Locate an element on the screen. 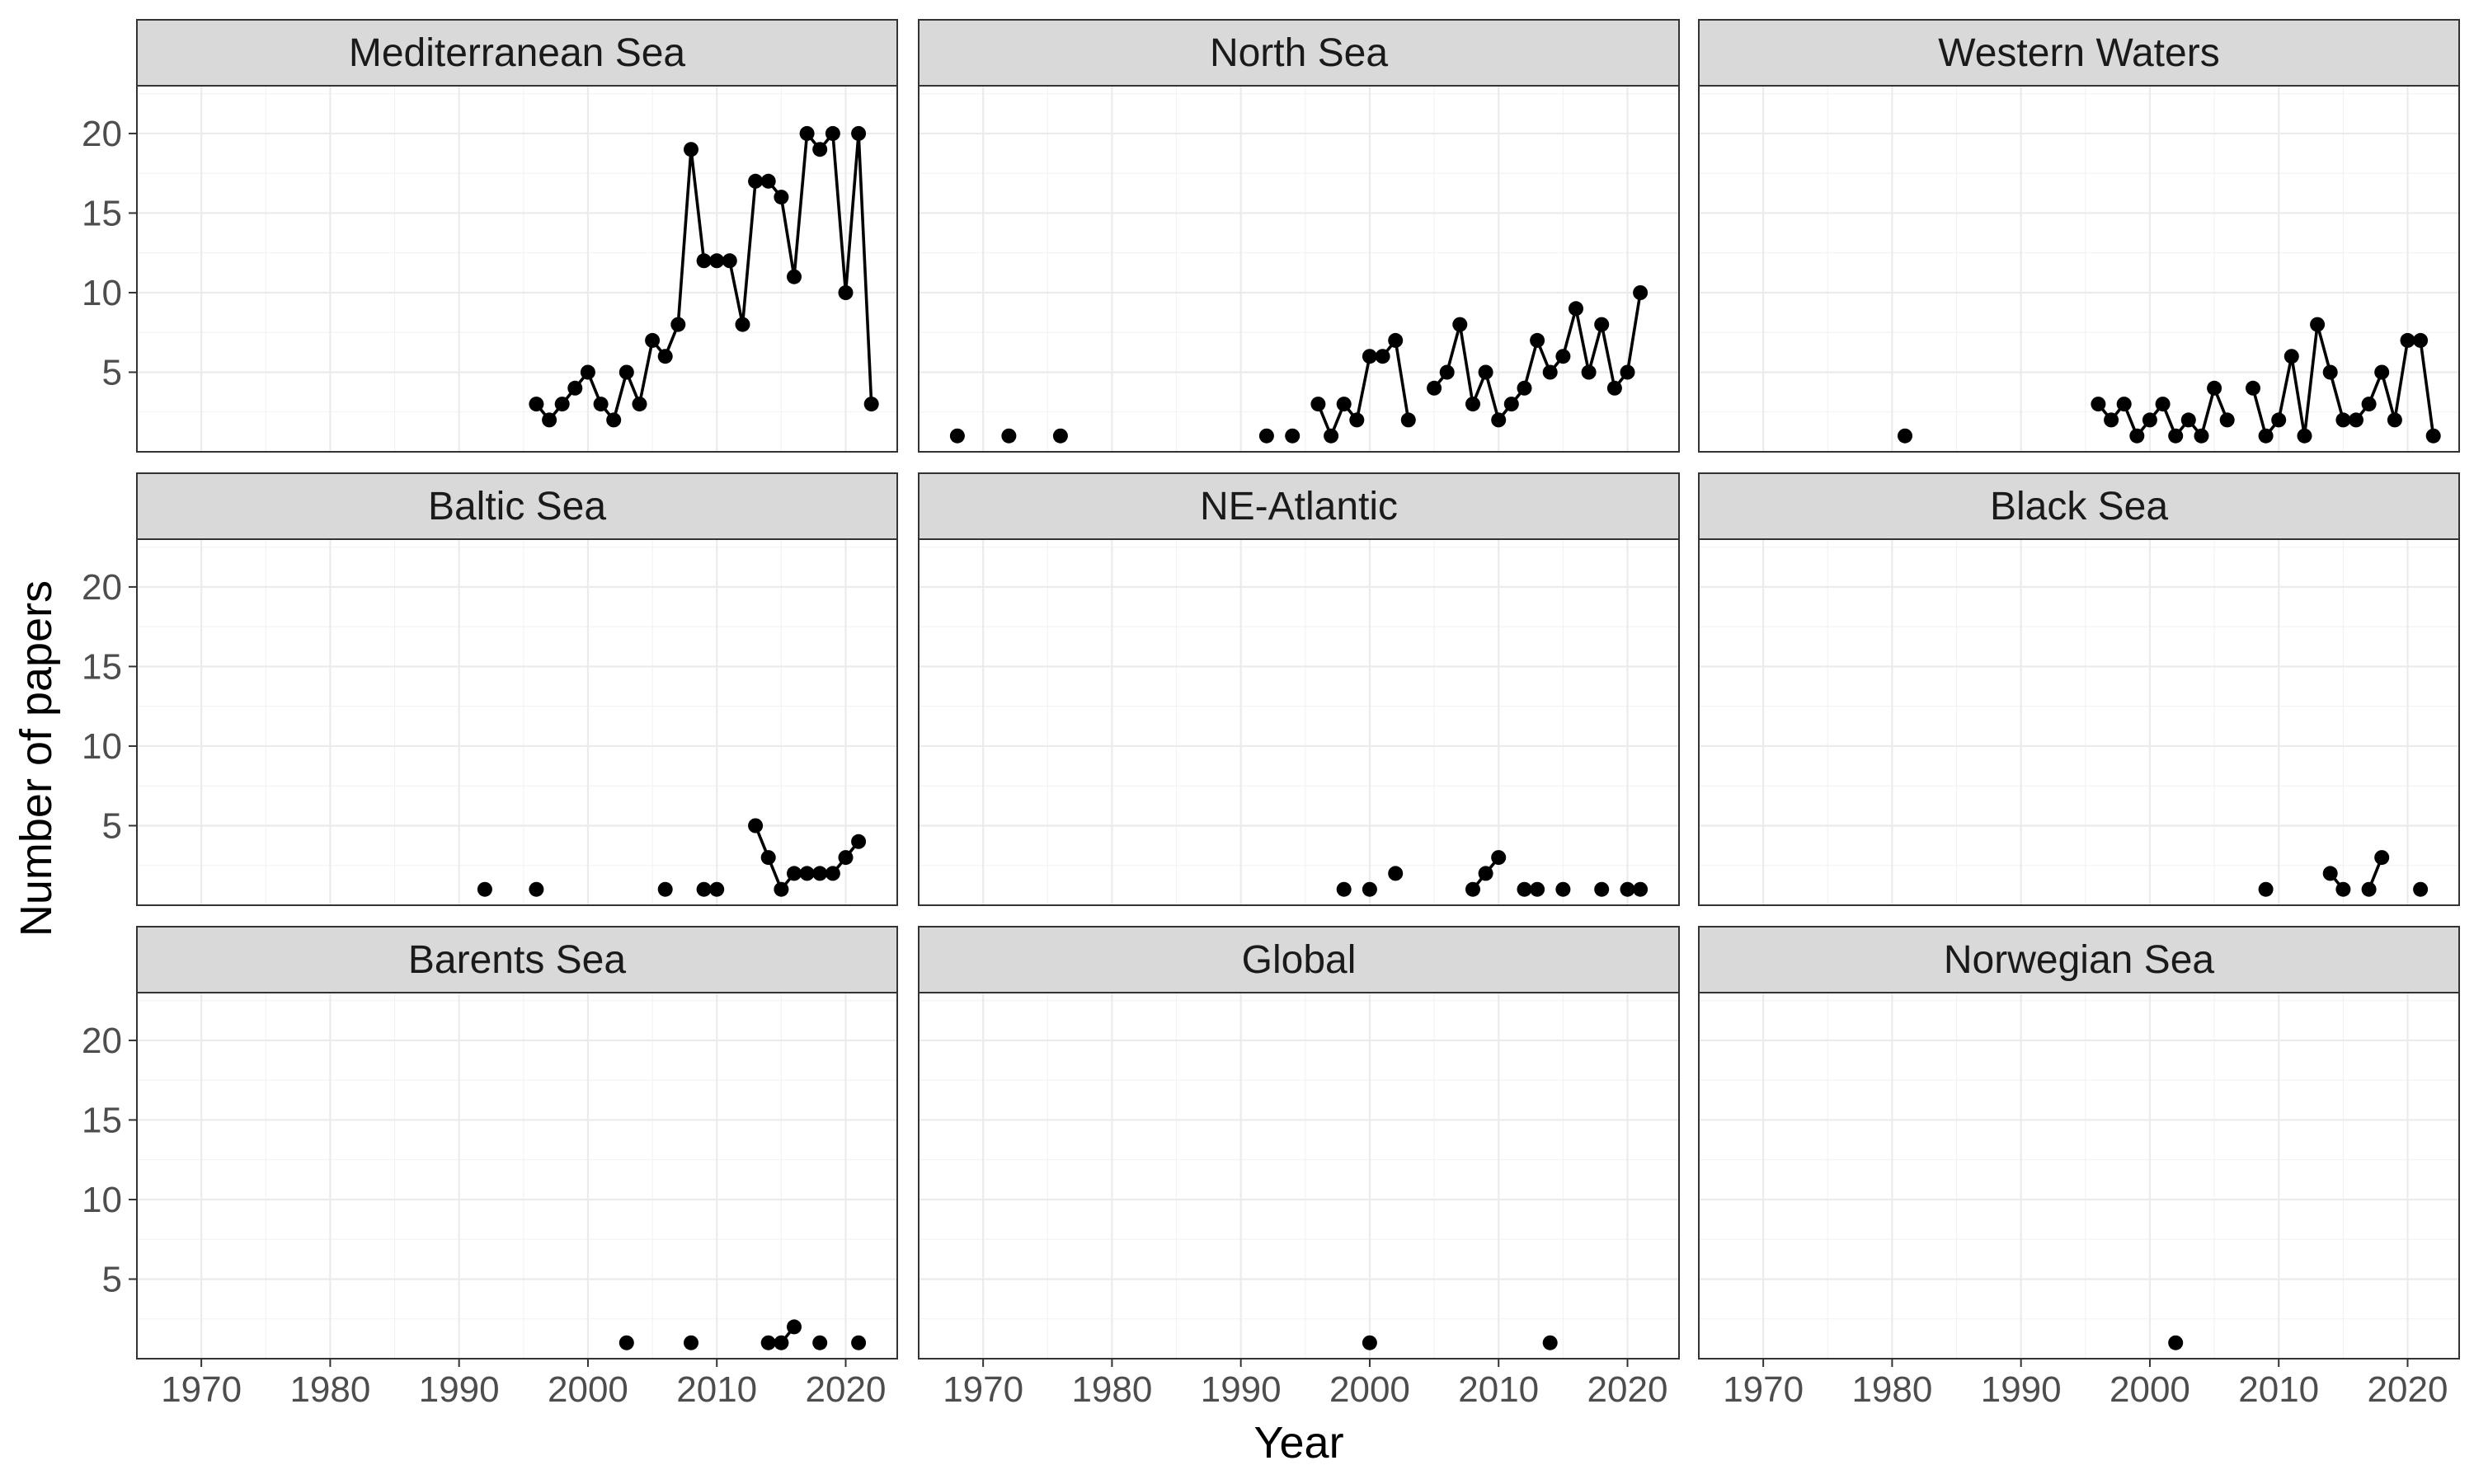  facet-title: North Sea is located at coordinates (1299, 53).